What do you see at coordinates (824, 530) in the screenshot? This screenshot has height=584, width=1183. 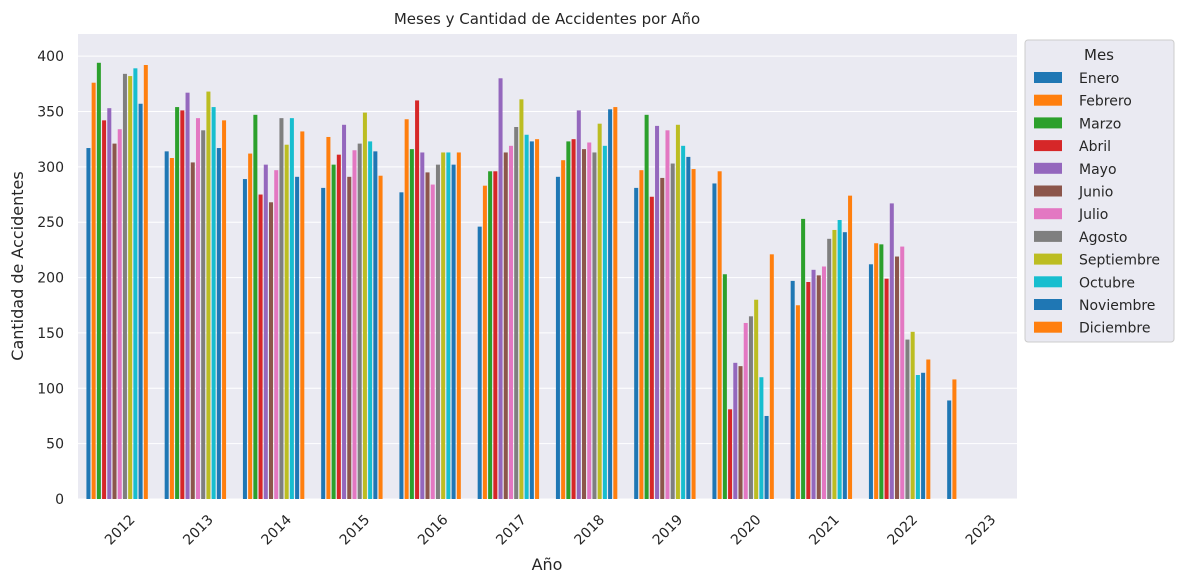 I see `x-tick-label: 2021` at bounding box center [824, 530].